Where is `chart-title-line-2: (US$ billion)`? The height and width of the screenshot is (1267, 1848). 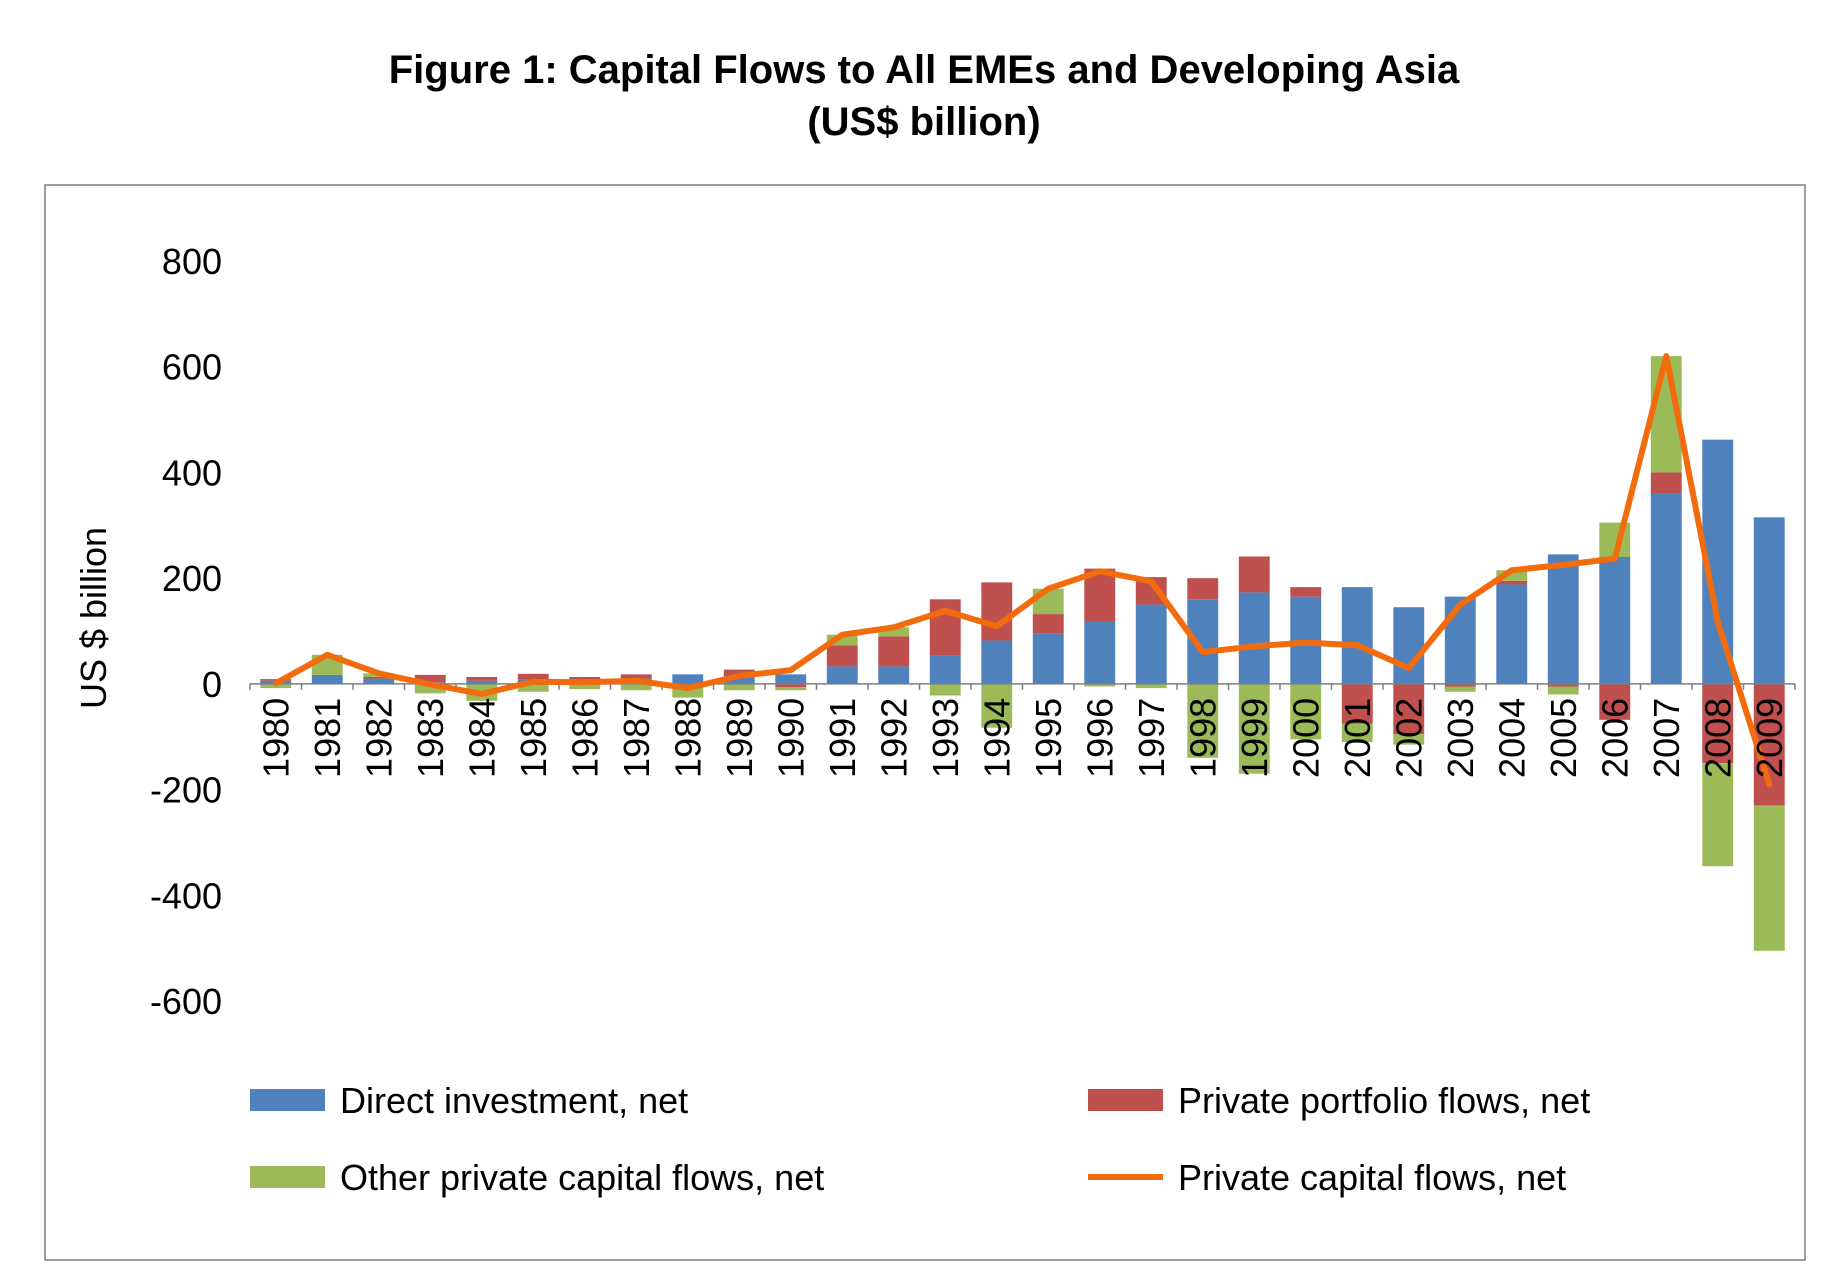 chart-title-line-2: (US$ billion) is located at coordinates (924, 122).